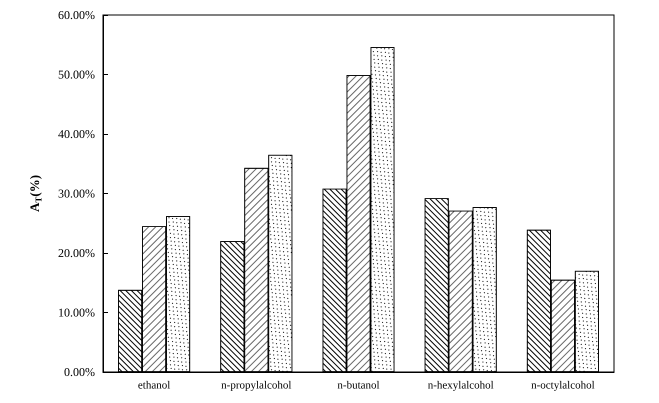 Image resolution: width=659 pixels, height=403 pixels. I want to click on x-tick-label: n-butanol, so click(358, 386).